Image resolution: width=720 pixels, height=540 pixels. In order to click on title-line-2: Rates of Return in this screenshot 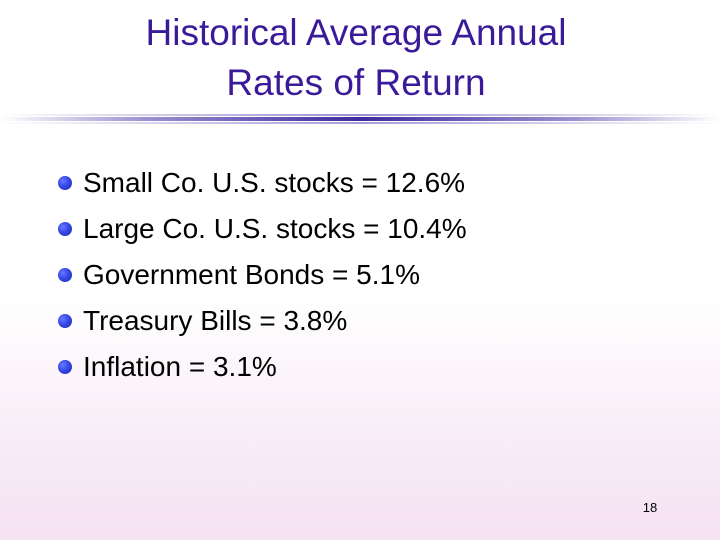, I will do `click(356, 82)`.